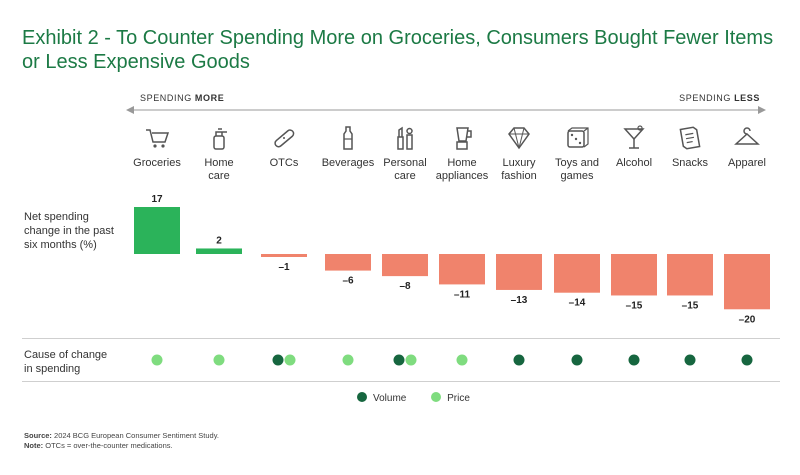 Image resolution: width=800 pixels, height=475 pixels. I want to click on data-label: –8, so click(405, 286).